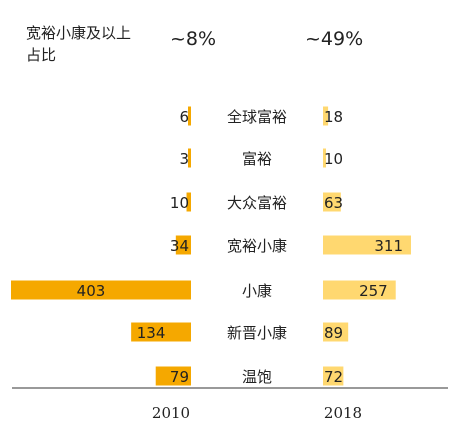 This screenshot has width=468, height=430. Describe the element at coordinates (257, 333) in the screenshot. I see `category-label-5: 新晋小康` at that location.